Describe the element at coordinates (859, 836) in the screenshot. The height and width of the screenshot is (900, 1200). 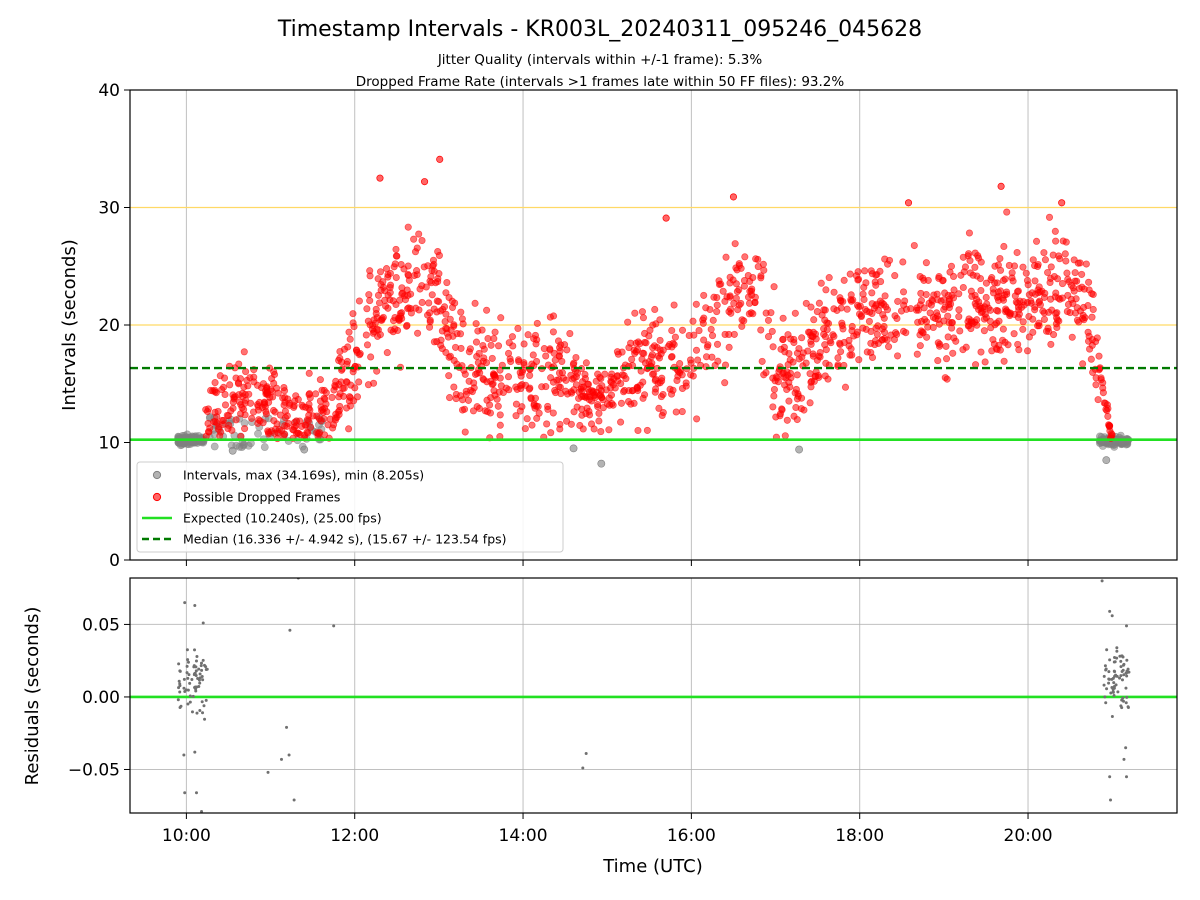
I see `x-tick-label: 18:00` at that location.